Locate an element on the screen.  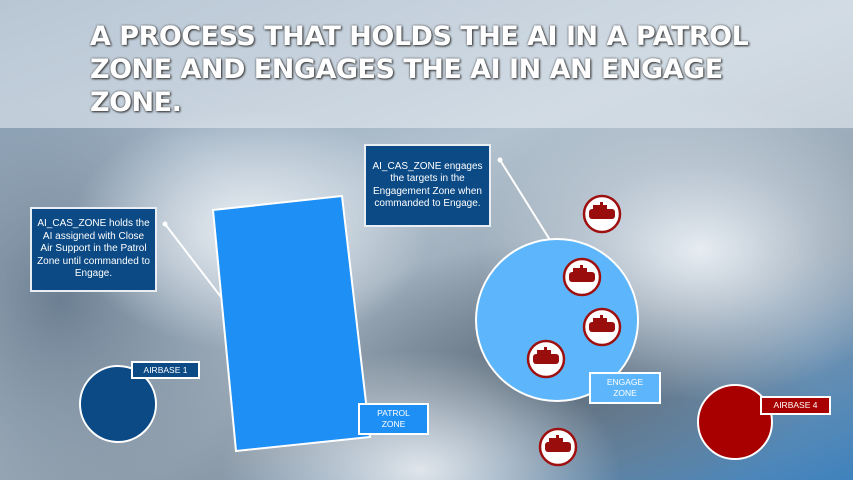
engage-zone-label: ENGAGE ZONE is located at coordinates (625, 388).